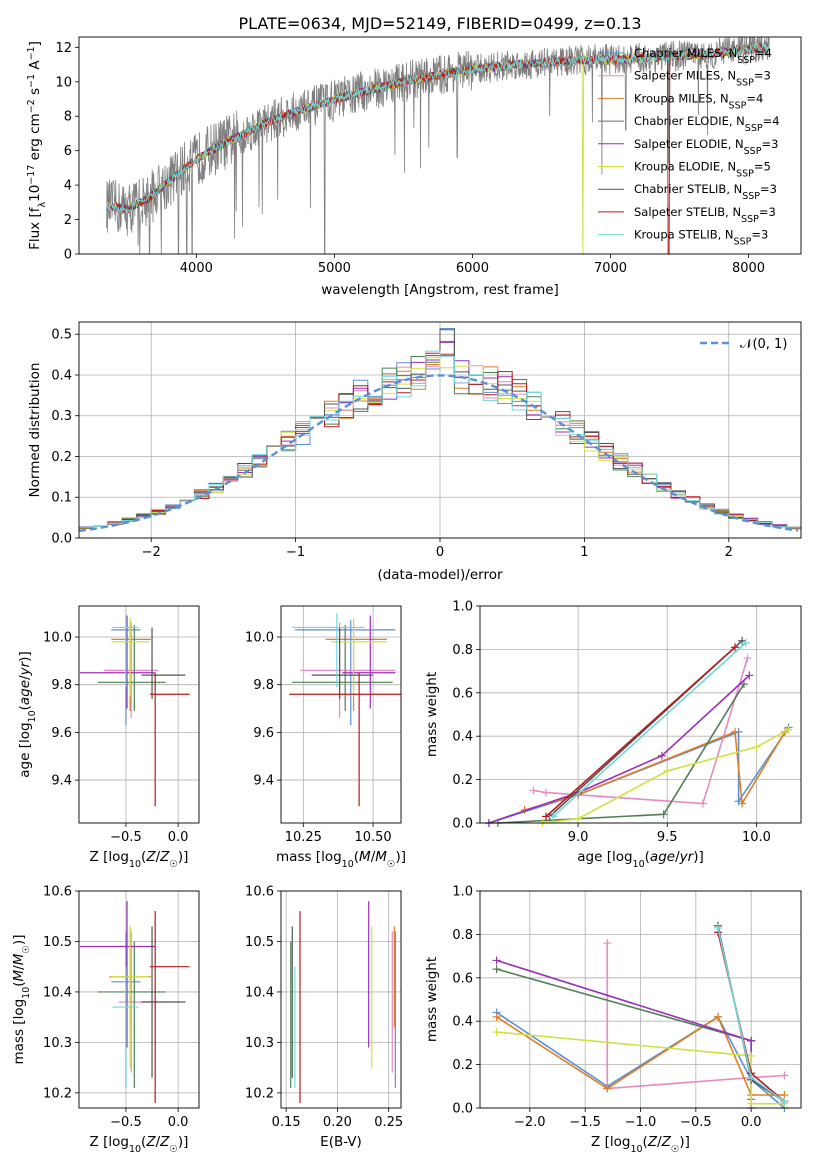 The height and width of the screenshot is (1170, 819). What do you see at coordinates (640, 859) in the screenshot?
I see `x-axis-label: age [log10(age/yr)]` at bounding box center [640, 859].